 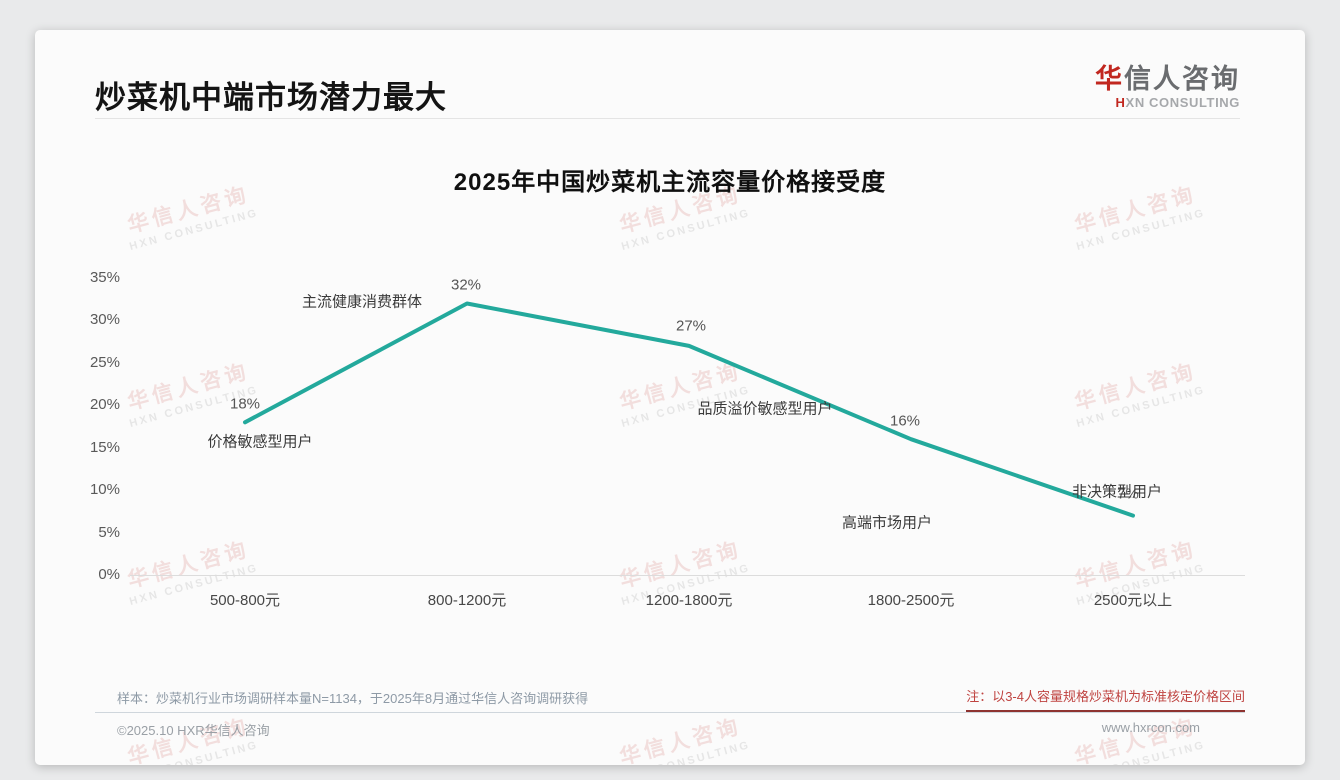 I want to click on data-point-value-label: 32%, so click(x=466, y=285).